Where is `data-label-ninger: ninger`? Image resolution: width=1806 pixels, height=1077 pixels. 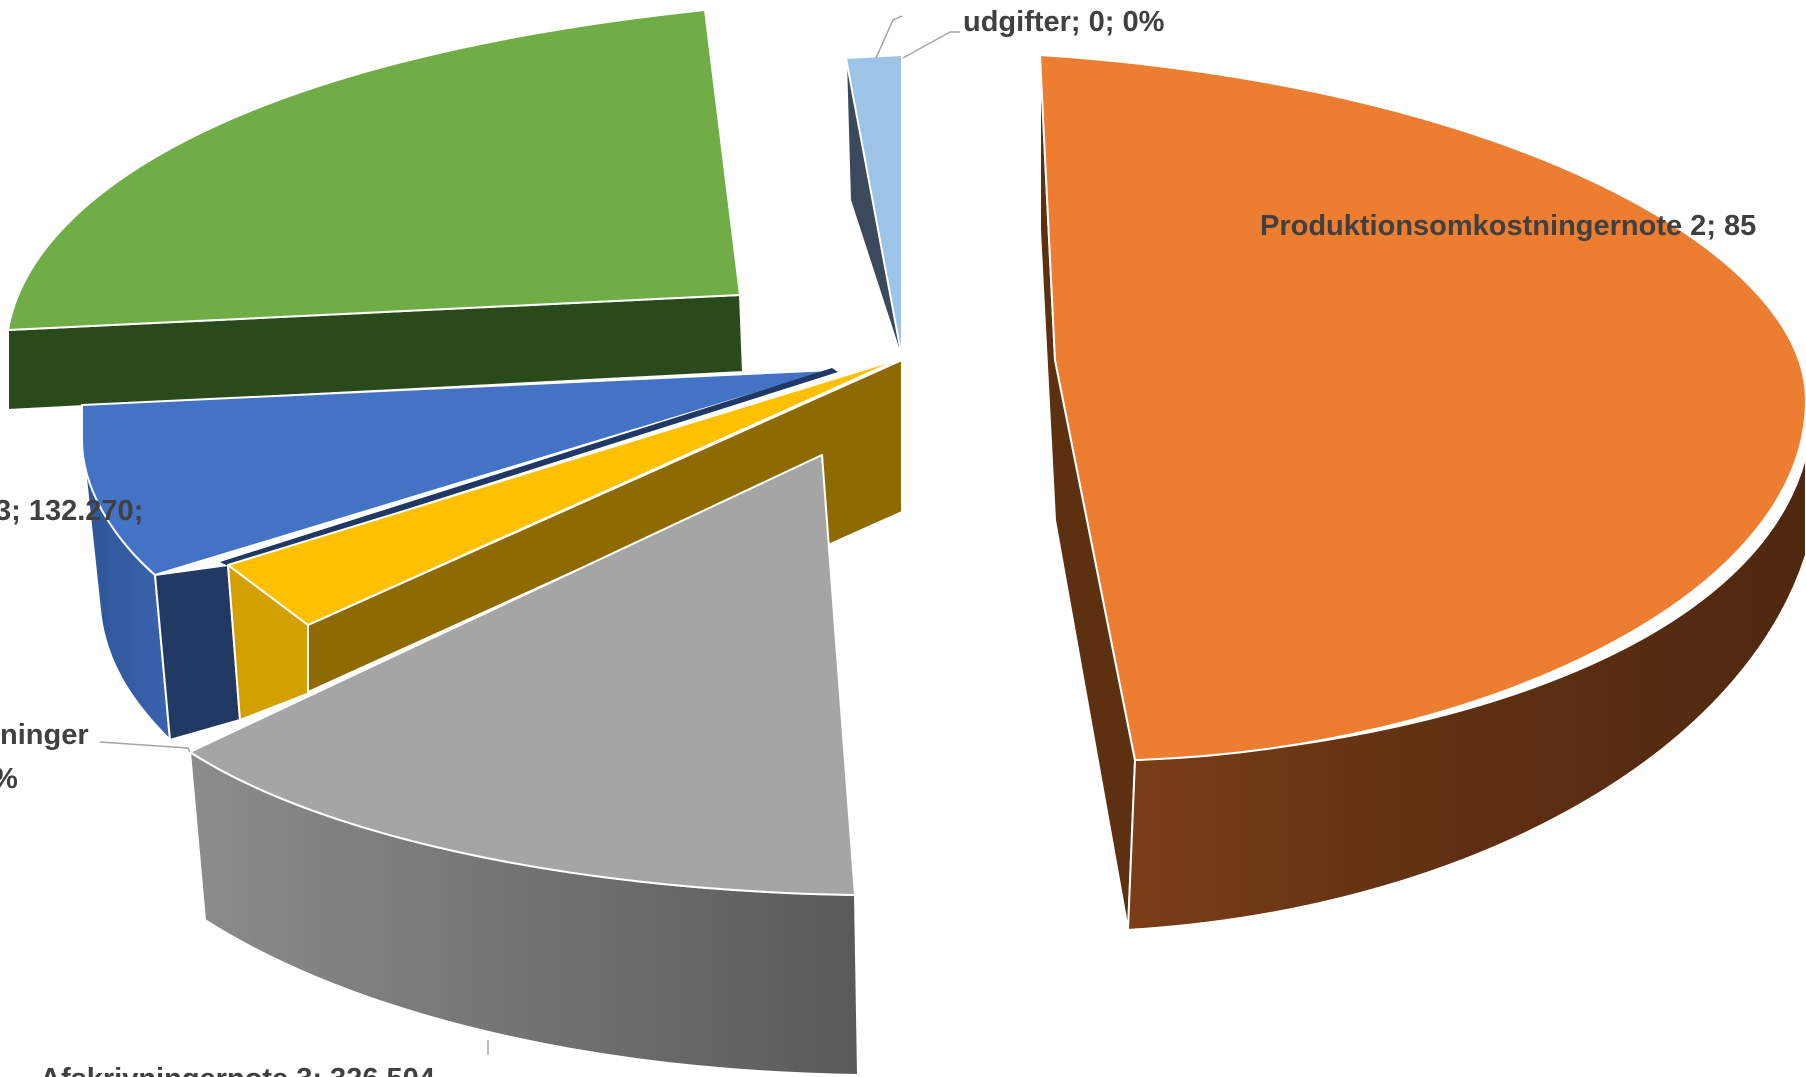
data-label-ninger: ninger is located at coordinates (44, 735).